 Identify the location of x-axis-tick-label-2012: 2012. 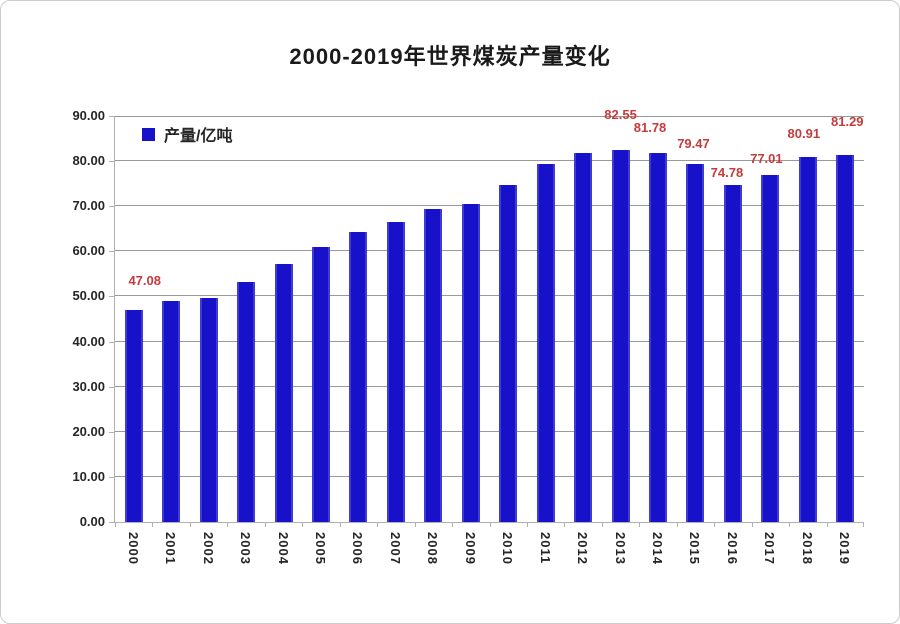
(583, 548).